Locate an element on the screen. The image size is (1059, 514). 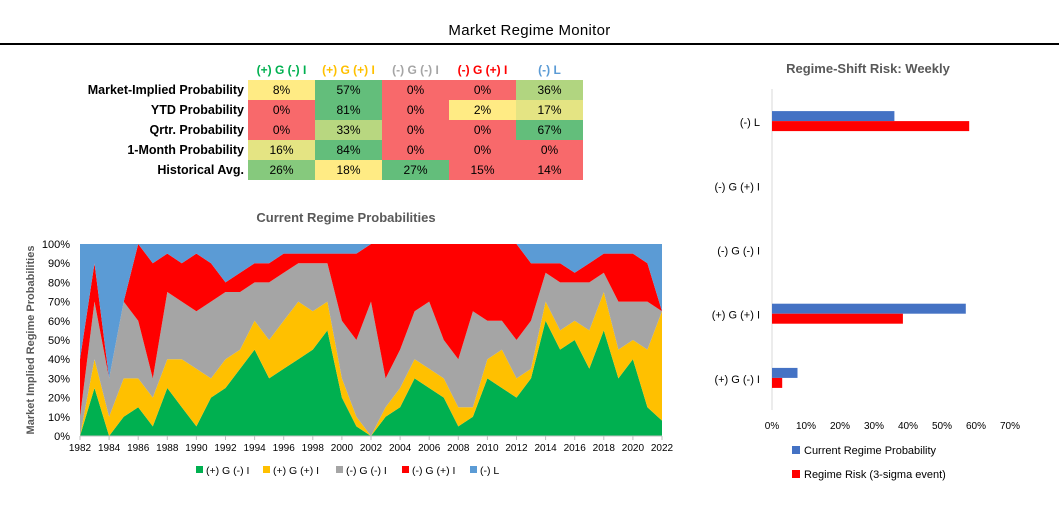
x-tick-label: 1986 is located at coordinates (138, 448).